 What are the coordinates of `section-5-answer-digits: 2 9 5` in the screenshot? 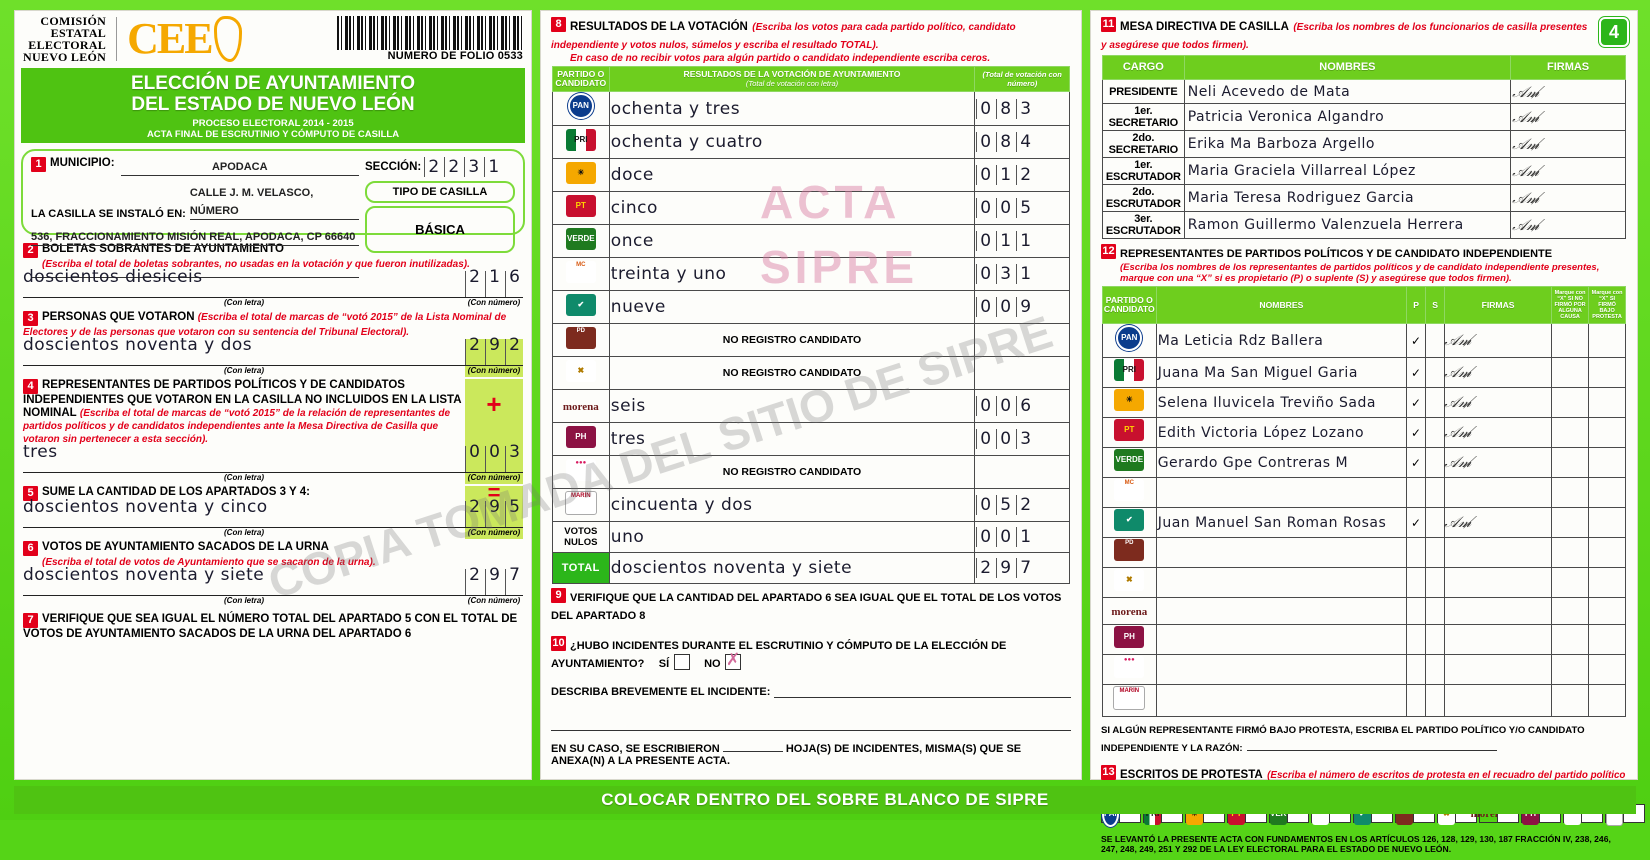 It's located at (494, 513).